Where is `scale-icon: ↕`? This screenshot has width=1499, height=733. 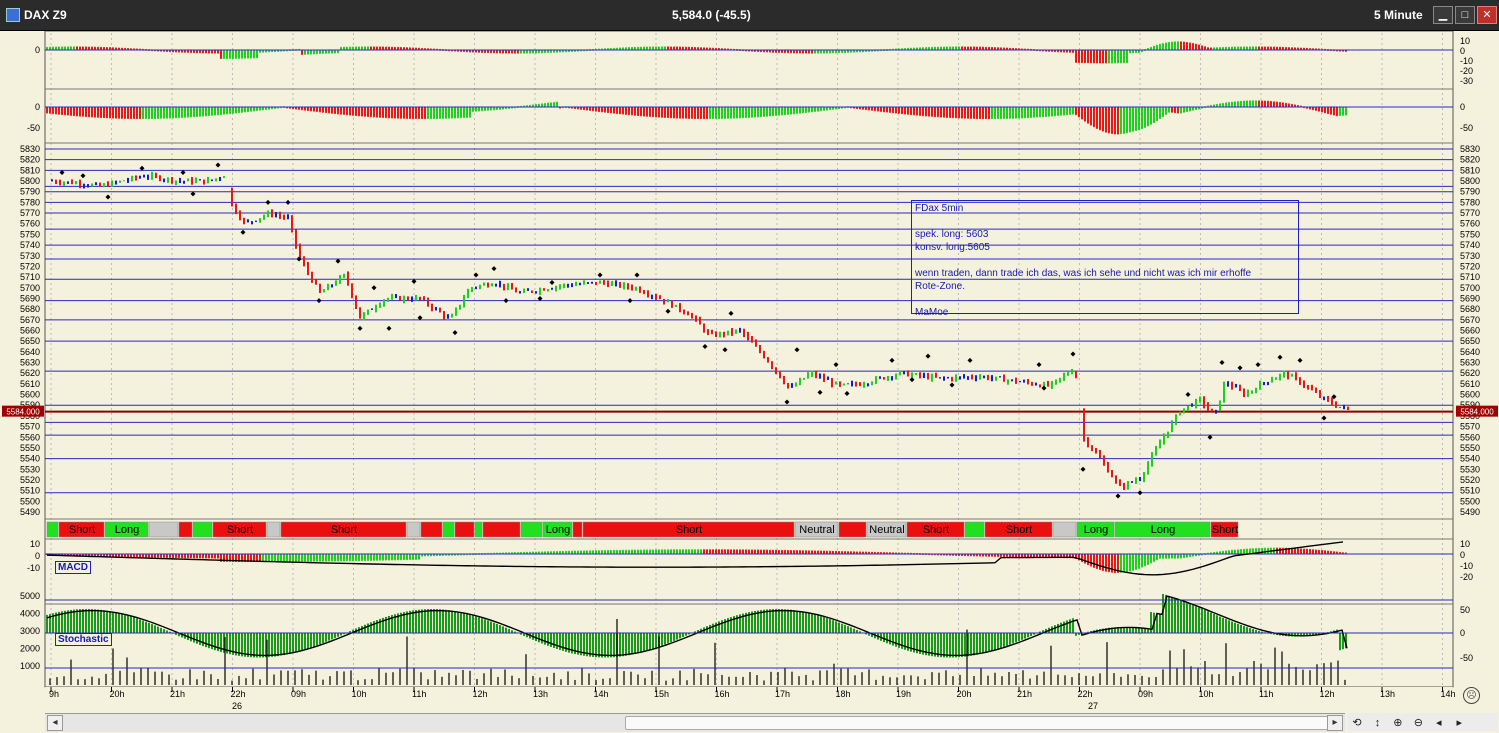
scale-icon: ↕ is located at coordinates (1377, 723).